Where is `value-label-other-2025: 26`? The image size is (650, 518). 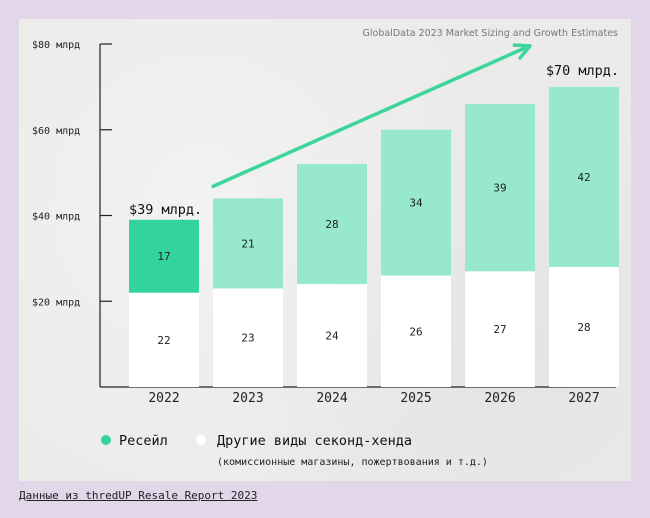 value-label-other-2025: 26 is located at coordinates (415, 331).